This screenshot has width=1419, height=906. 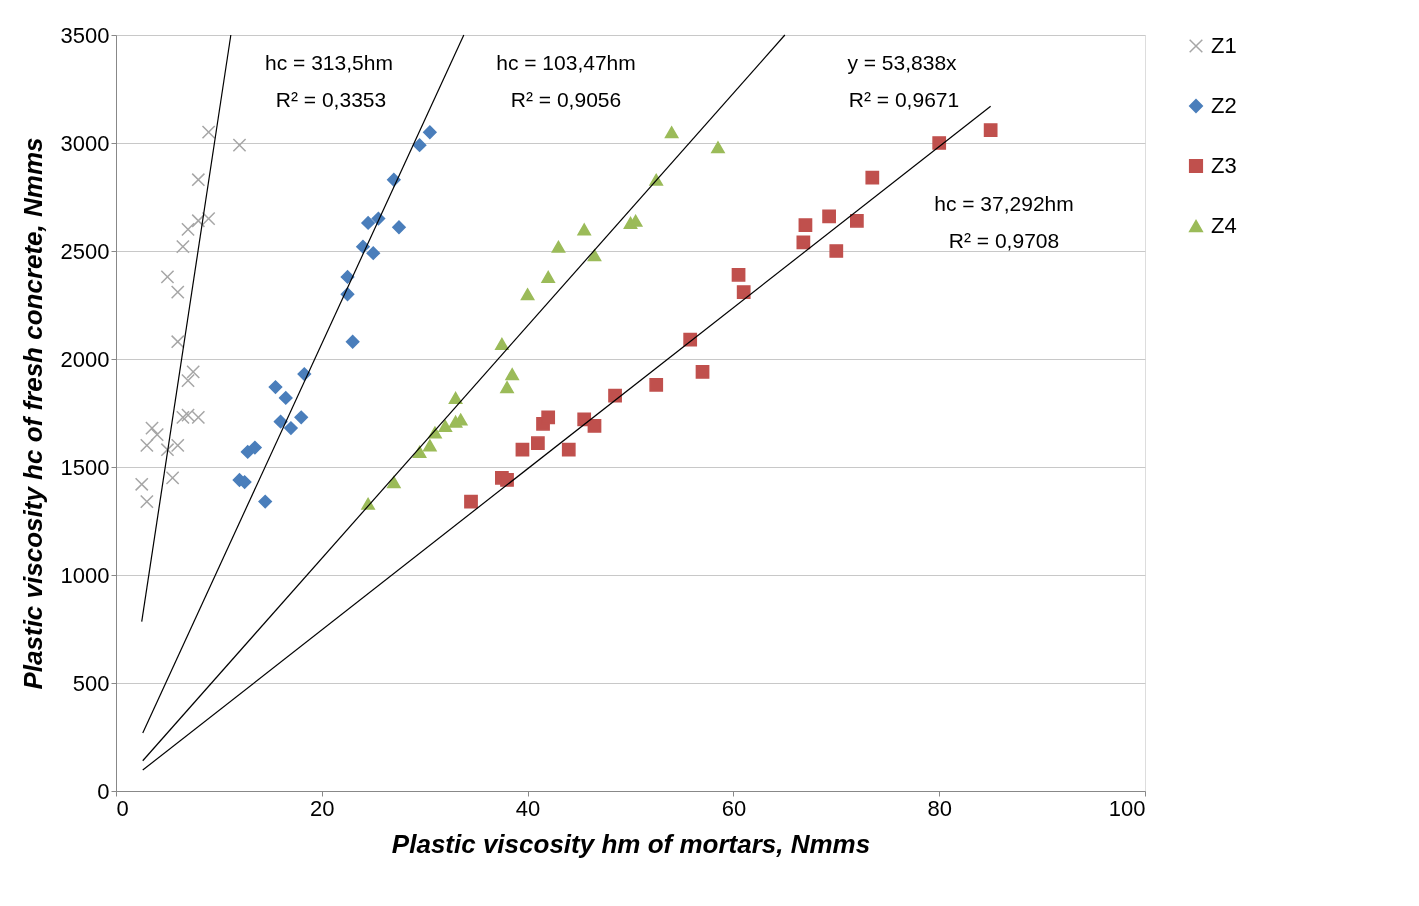 I want to click on x-tick-label: 0, so click(x=122, y=808).